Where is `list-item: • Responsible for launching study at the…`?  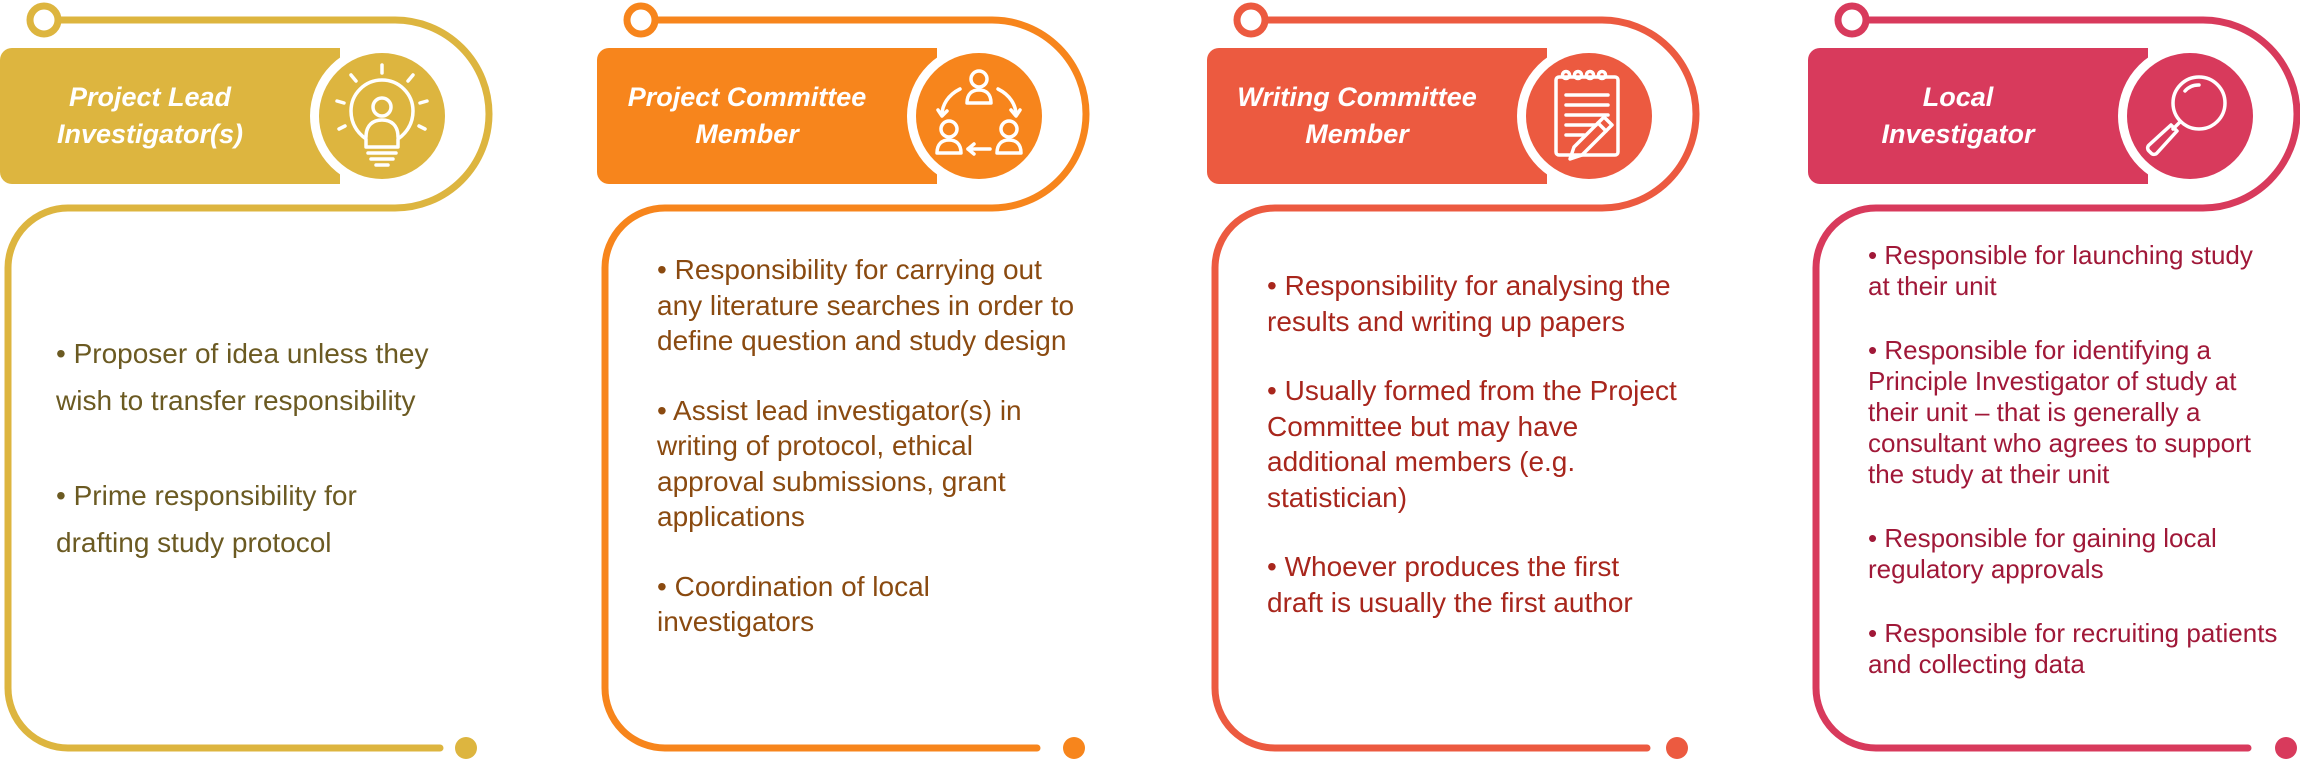 list-item: • Responsible for launching study at the… is located at coordinates (2060, 270).